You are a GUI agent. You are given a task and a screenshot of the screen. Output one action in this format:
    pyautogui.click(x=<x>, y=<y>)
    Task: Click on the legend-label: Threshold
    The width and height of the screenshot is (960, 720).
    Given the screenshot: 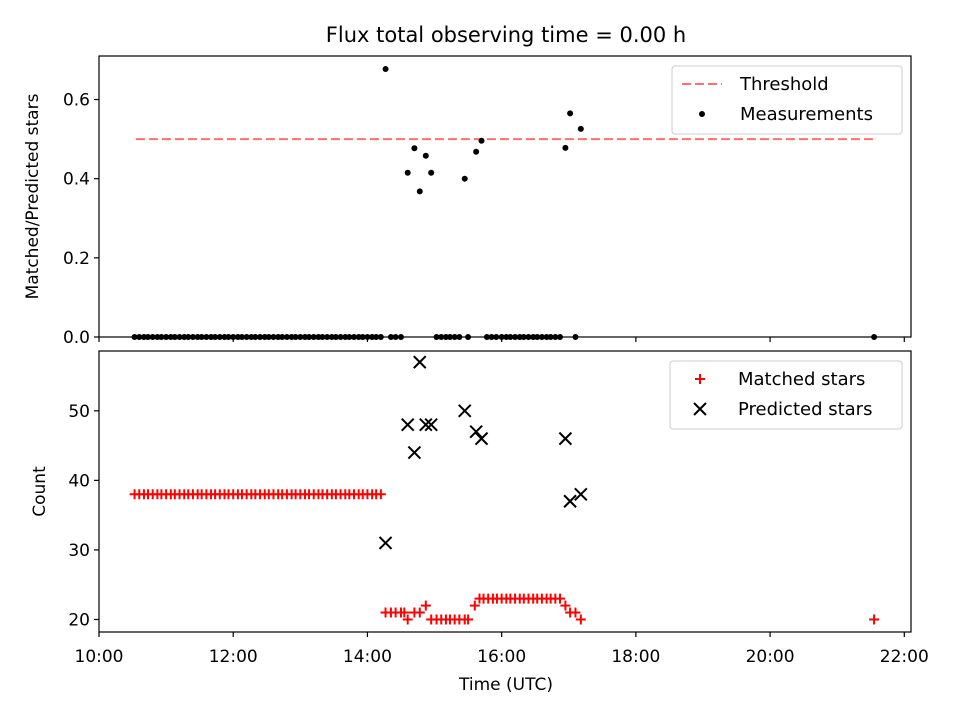 What is the action you would take?
    pyautogui.click(x=784, y=84)
    